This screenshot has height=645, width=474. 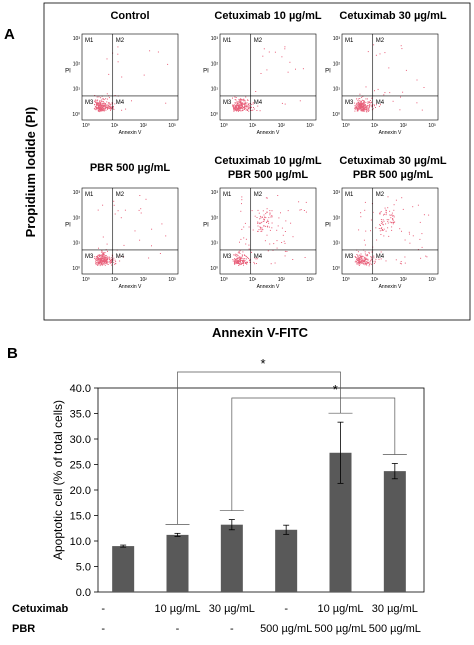 What do you see at coordinates (144, 280) in the screenshot?
I see `plot-x-tick: 10²` at bounding box center [144, 280].